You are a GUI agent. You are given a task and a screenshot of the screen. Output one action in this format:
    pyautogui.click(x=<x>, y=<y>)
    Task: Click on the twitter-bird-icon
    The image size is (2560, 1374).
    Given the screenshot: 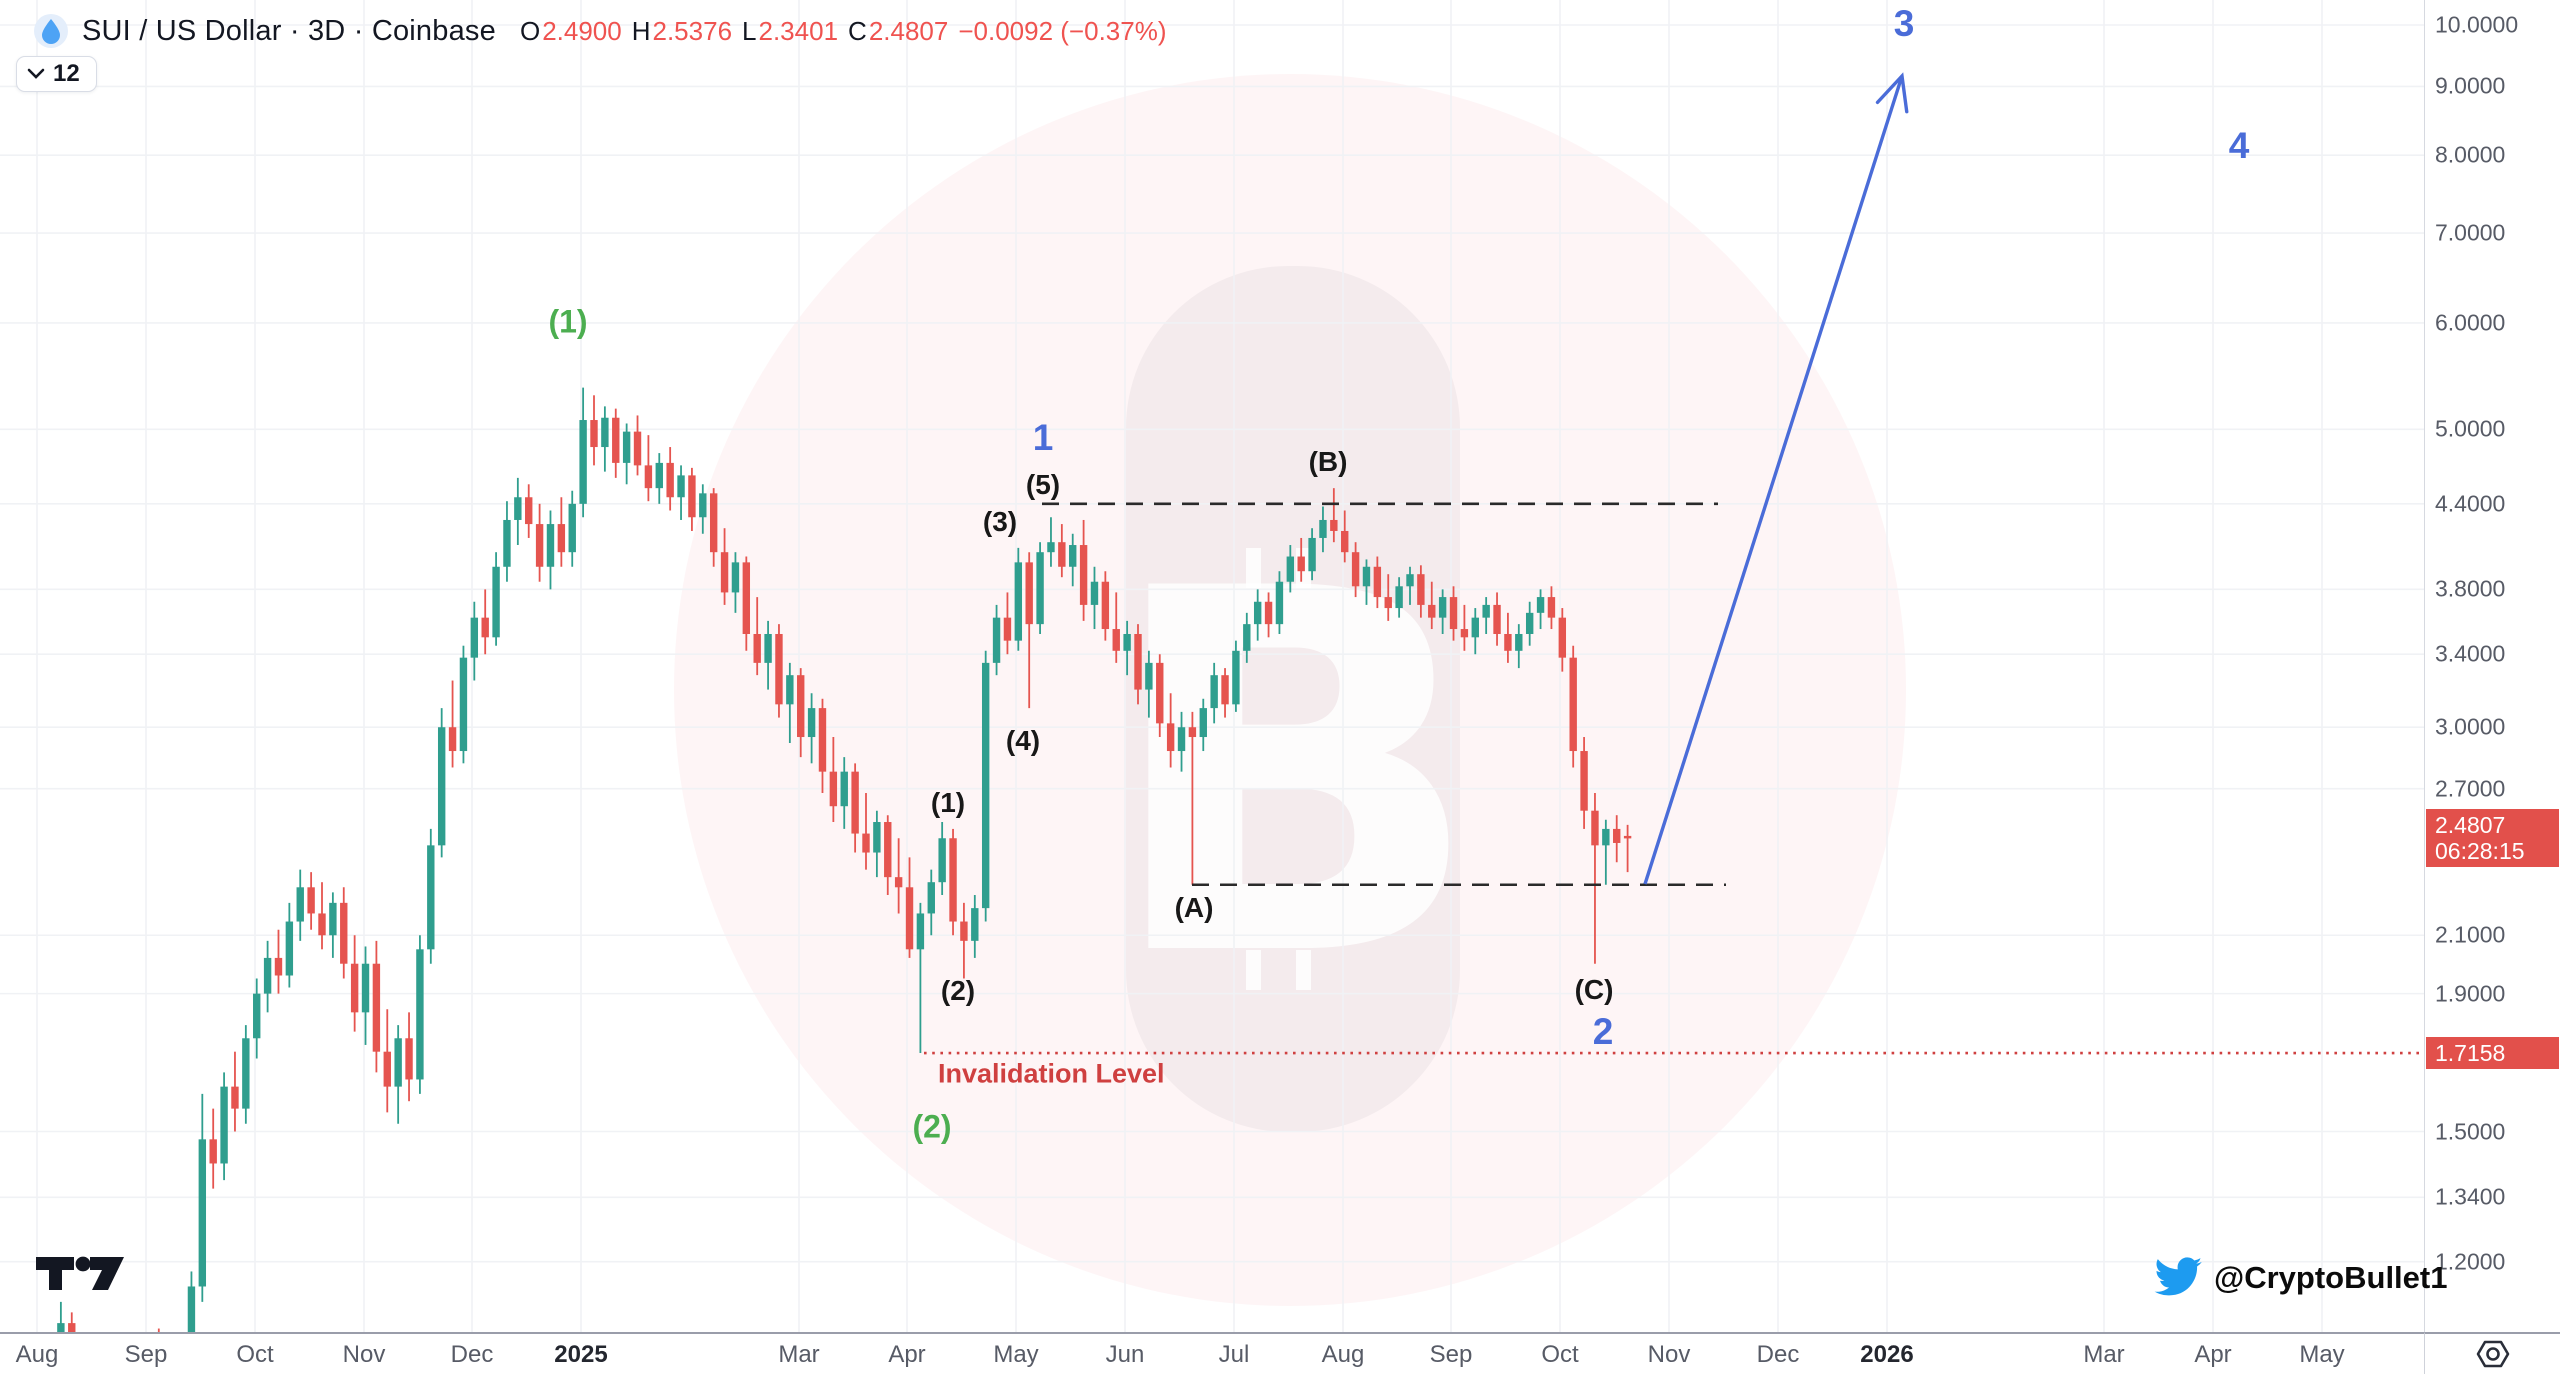 What is the action you would take?
    pyautogui.click(x=2178, y=1276)
    